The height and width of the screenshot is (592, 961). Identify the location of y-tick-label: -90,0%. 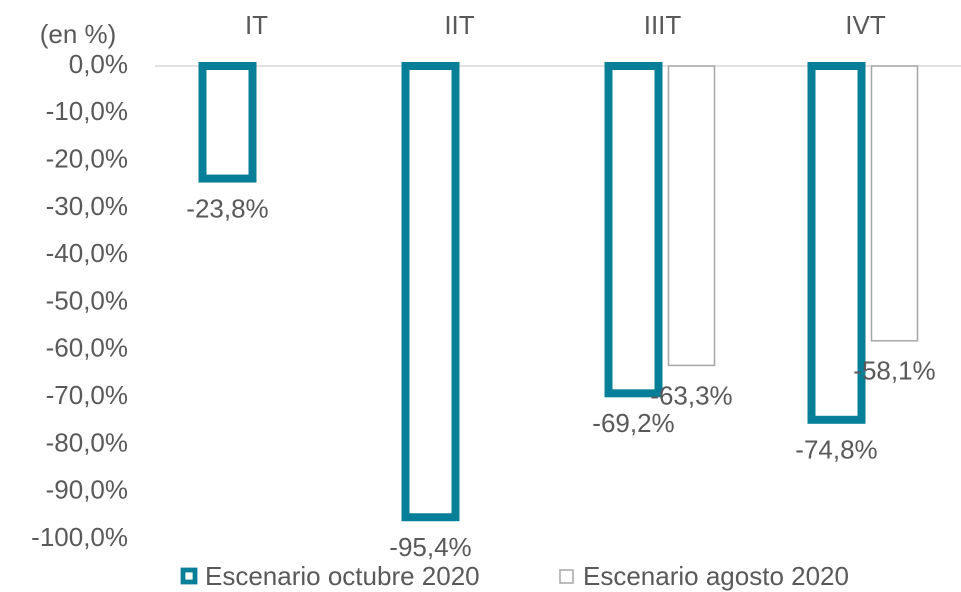
(87, 490).